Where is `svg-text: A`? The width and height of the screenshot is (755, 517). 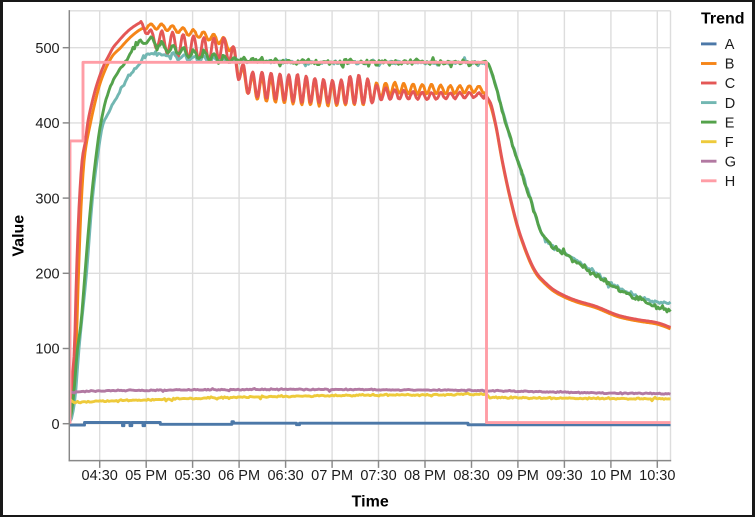
svg-text: A is located at coordinates (730, 45).